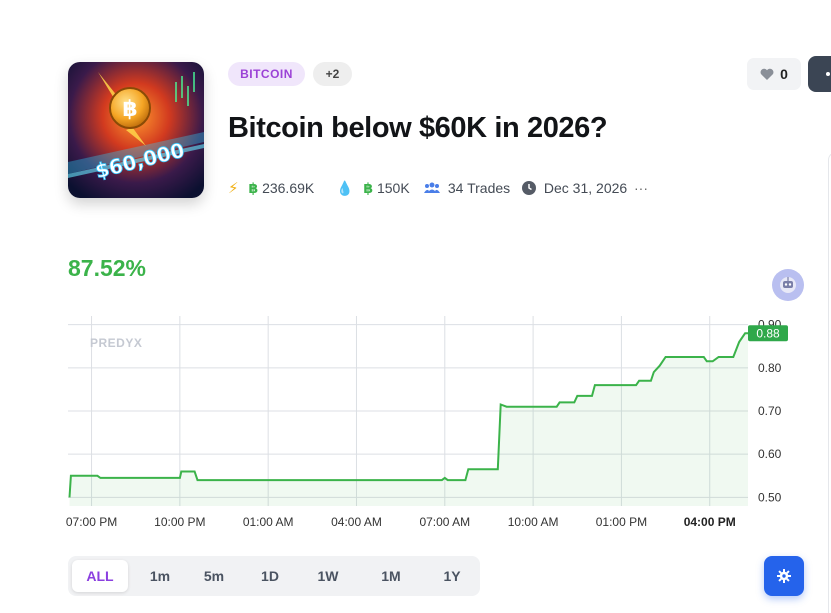 Image resolution: width=831 pixels, height=613 pixels. What do you see at coordinates (529, 188) in the screenshot?
I see `clock-icon` at bounding box center [529, 188].